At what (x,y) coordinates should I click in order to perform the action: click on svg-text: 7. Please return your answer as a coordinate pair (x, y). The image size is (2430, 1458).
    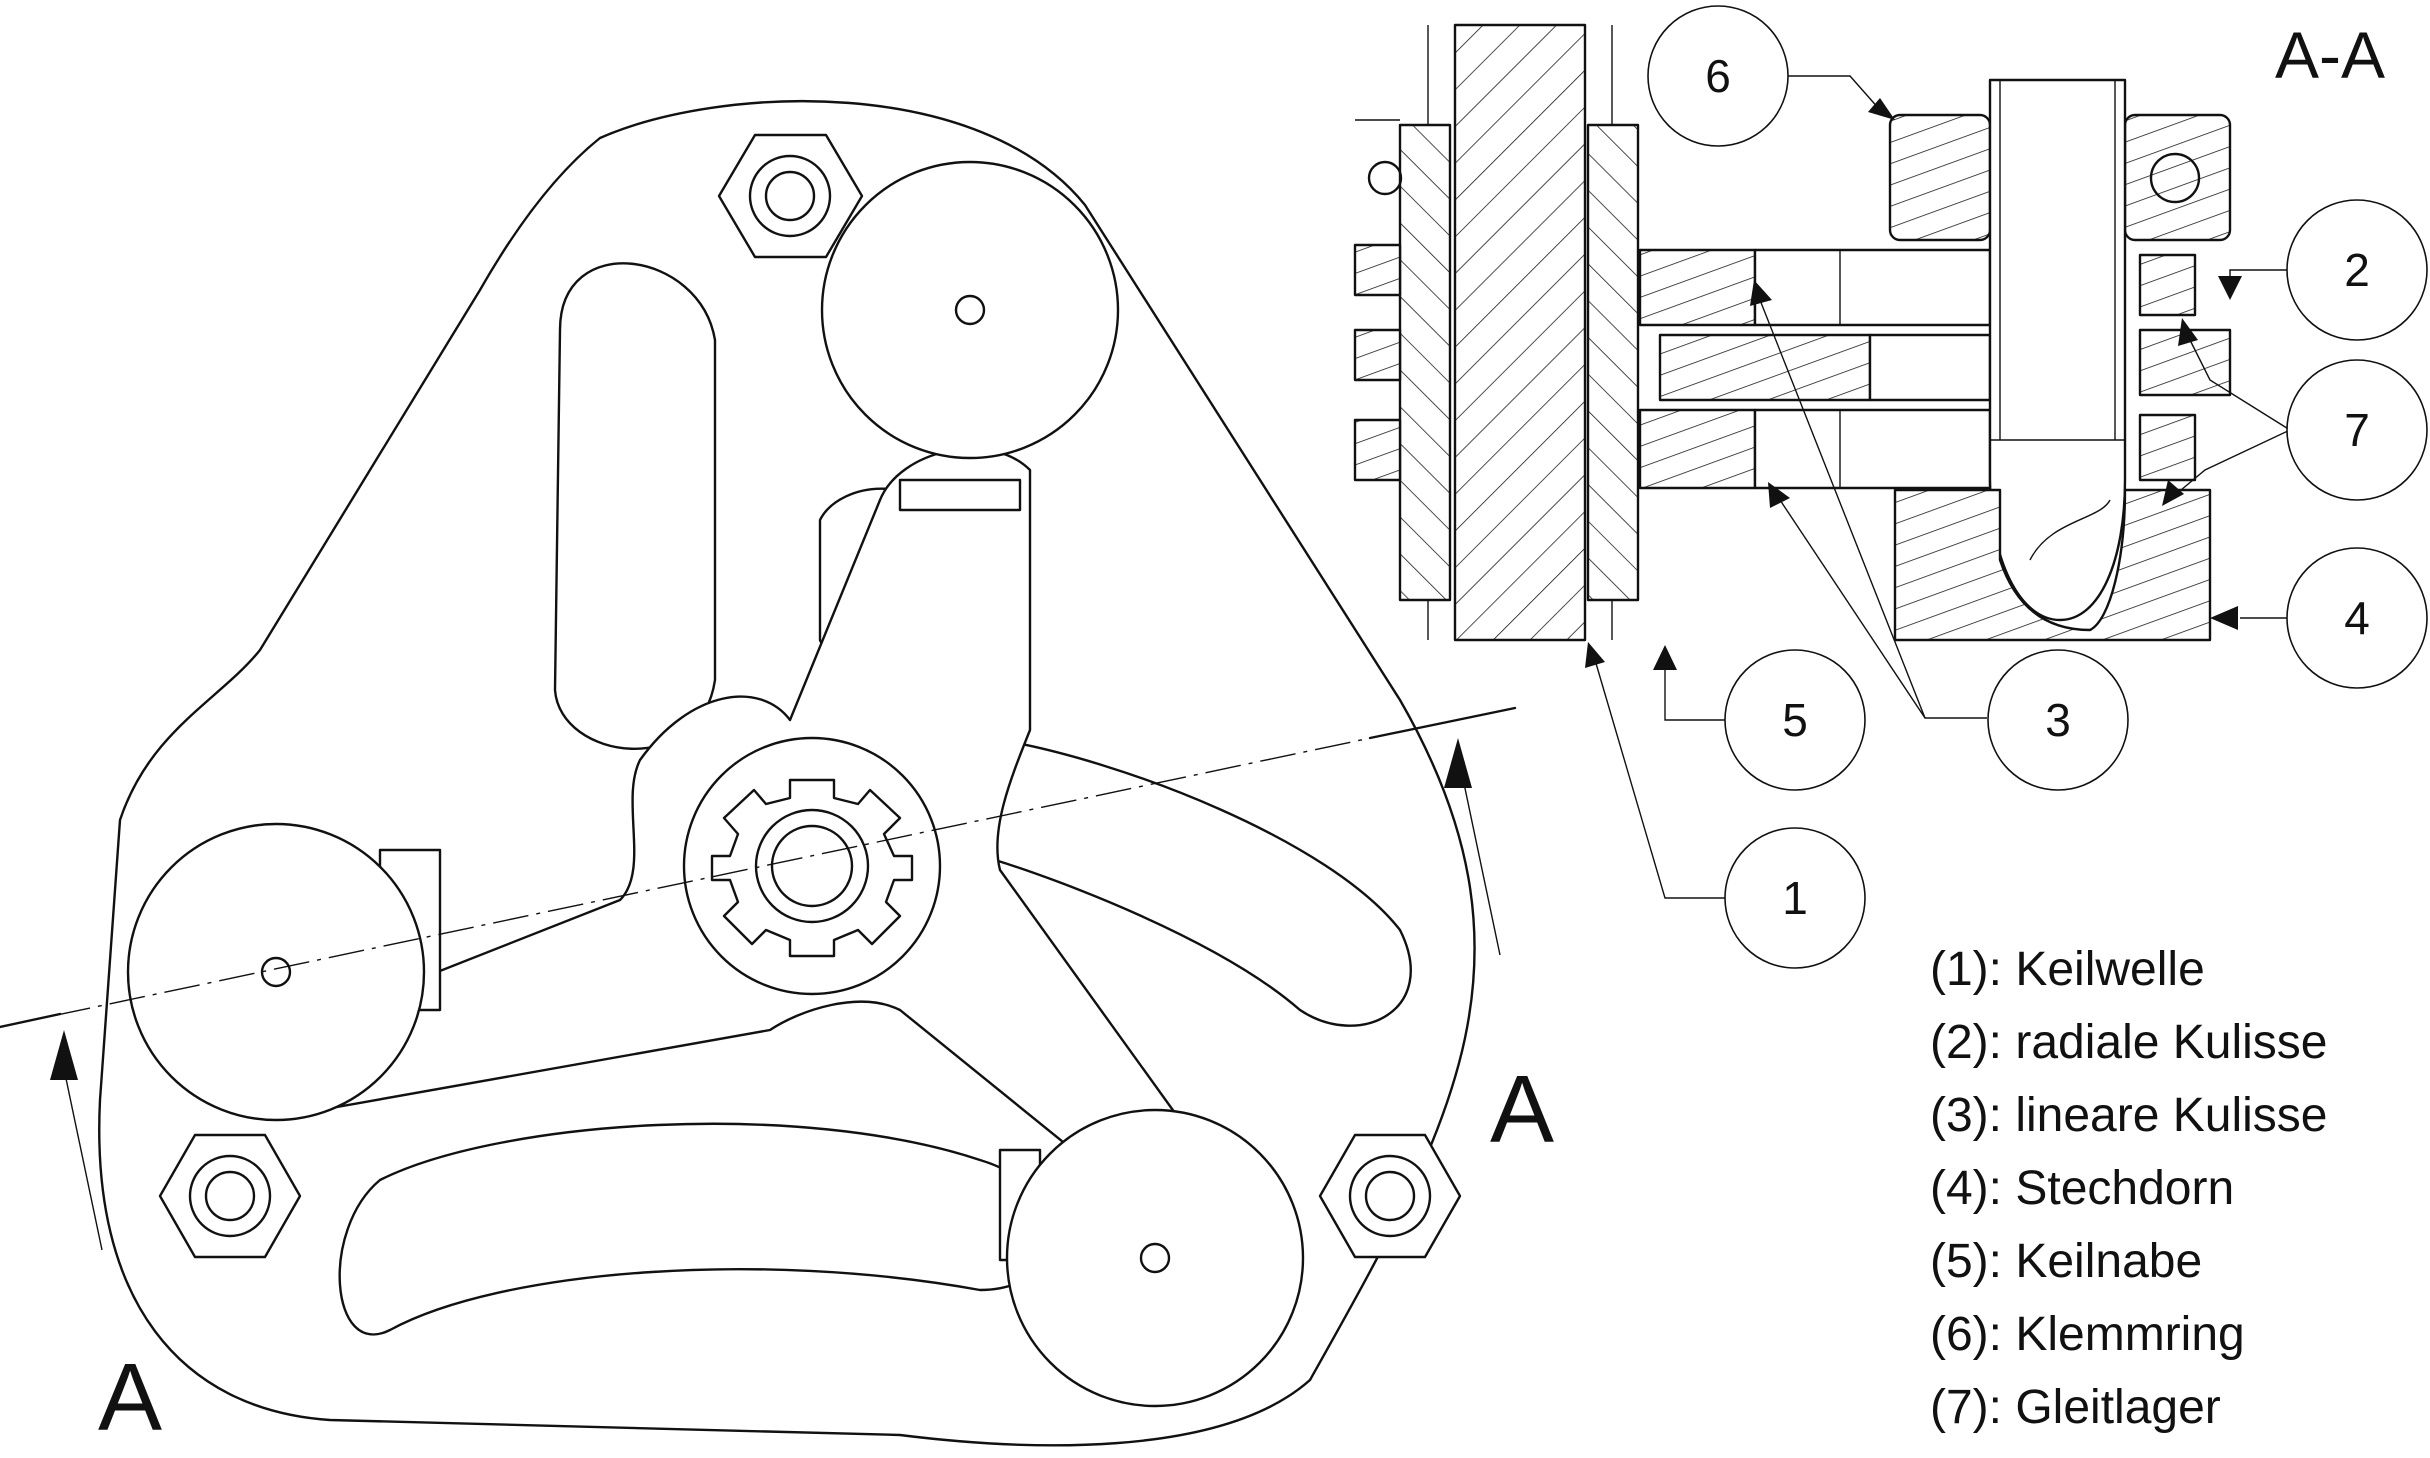
    Looking at the image, I should click on (2357, 430).